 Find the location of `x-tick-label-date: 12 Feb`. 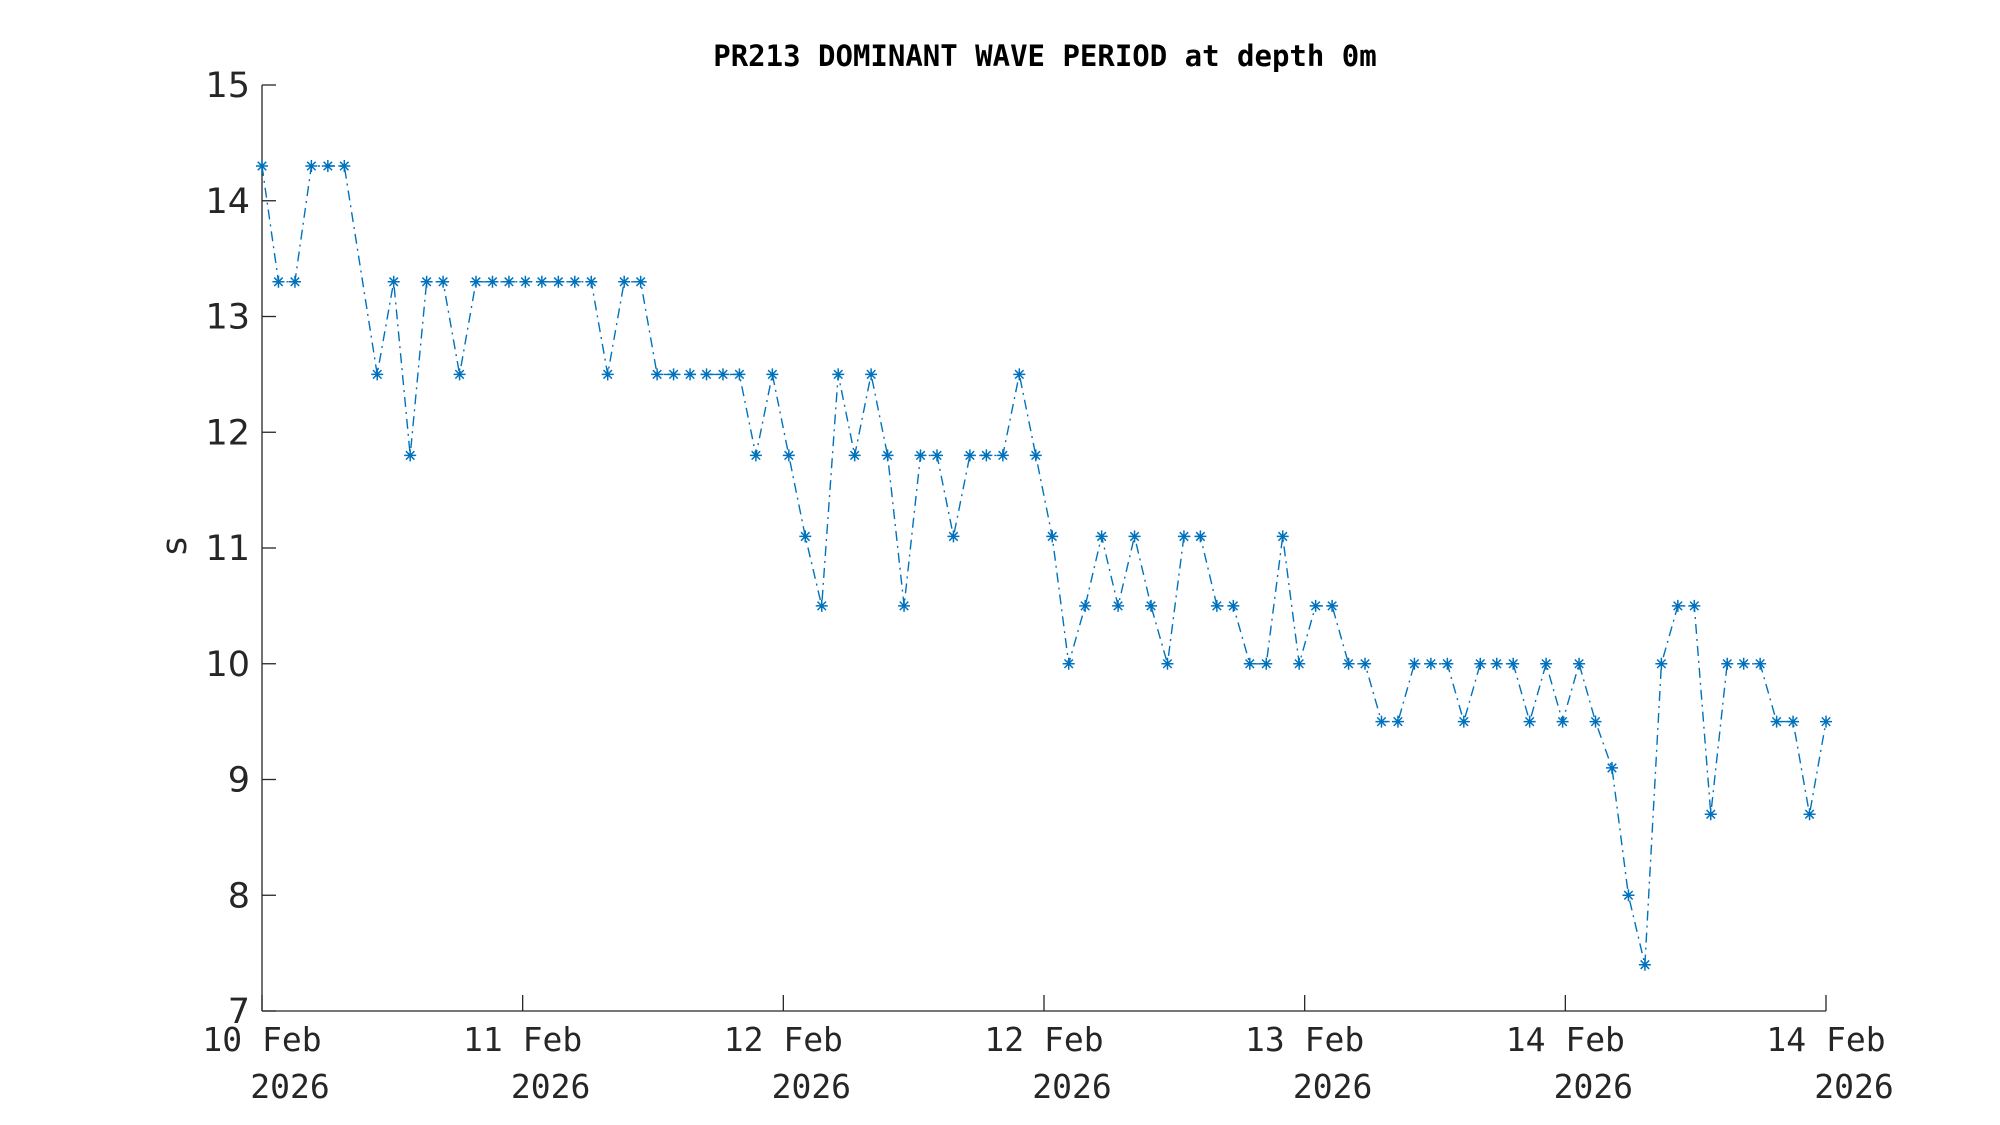

x-tick-label-date: 12 Feb is located at coordinates (783, 1039).